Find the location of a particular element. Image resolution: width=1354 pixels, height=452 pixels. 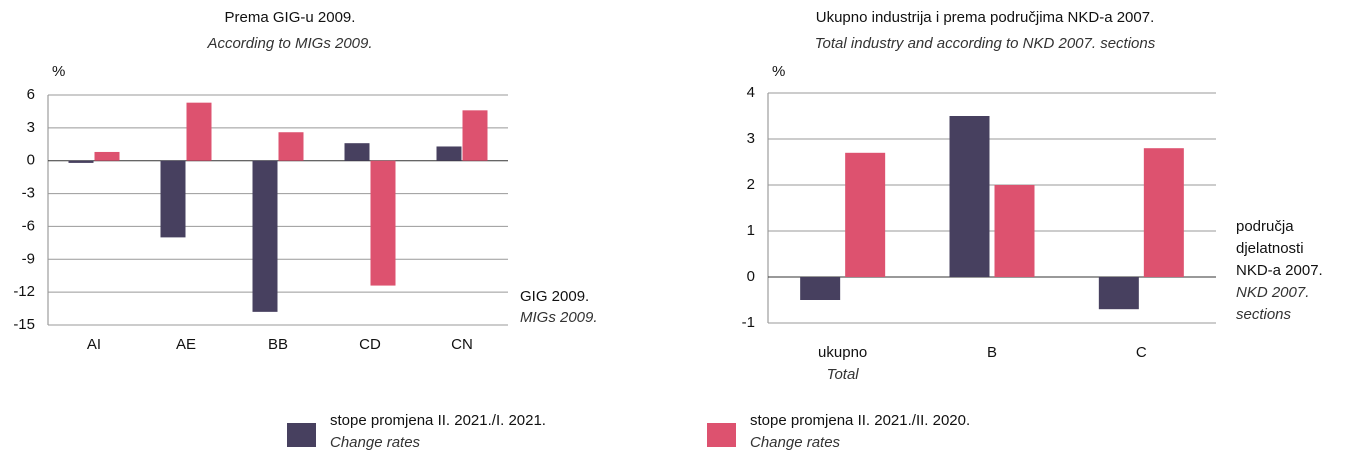

x-tick-label: B is located at coordinates (992, 352).